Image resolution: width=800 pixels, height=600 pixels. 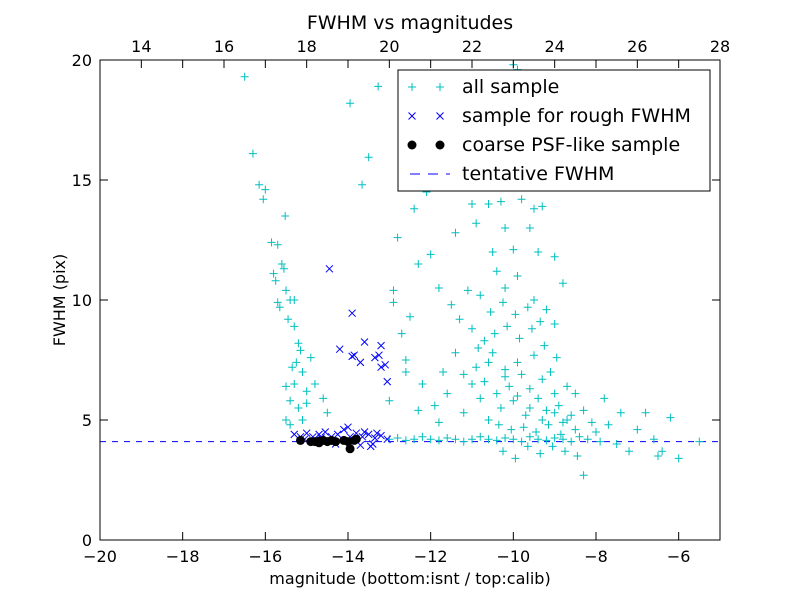 I want to click on x-tick-label: −14, so click(x=348, y=556).